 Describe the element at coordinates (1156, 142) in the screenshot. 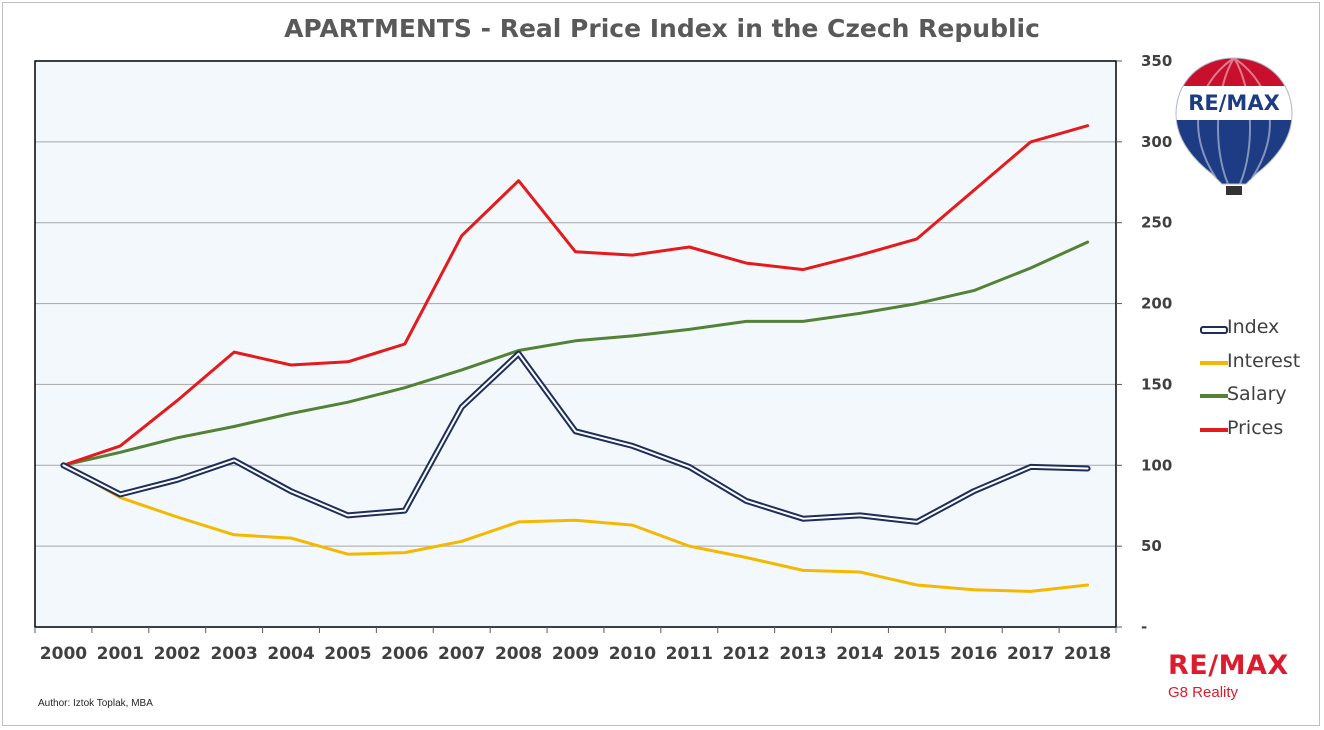

I see `y-tick-label-300: 300` at that location.